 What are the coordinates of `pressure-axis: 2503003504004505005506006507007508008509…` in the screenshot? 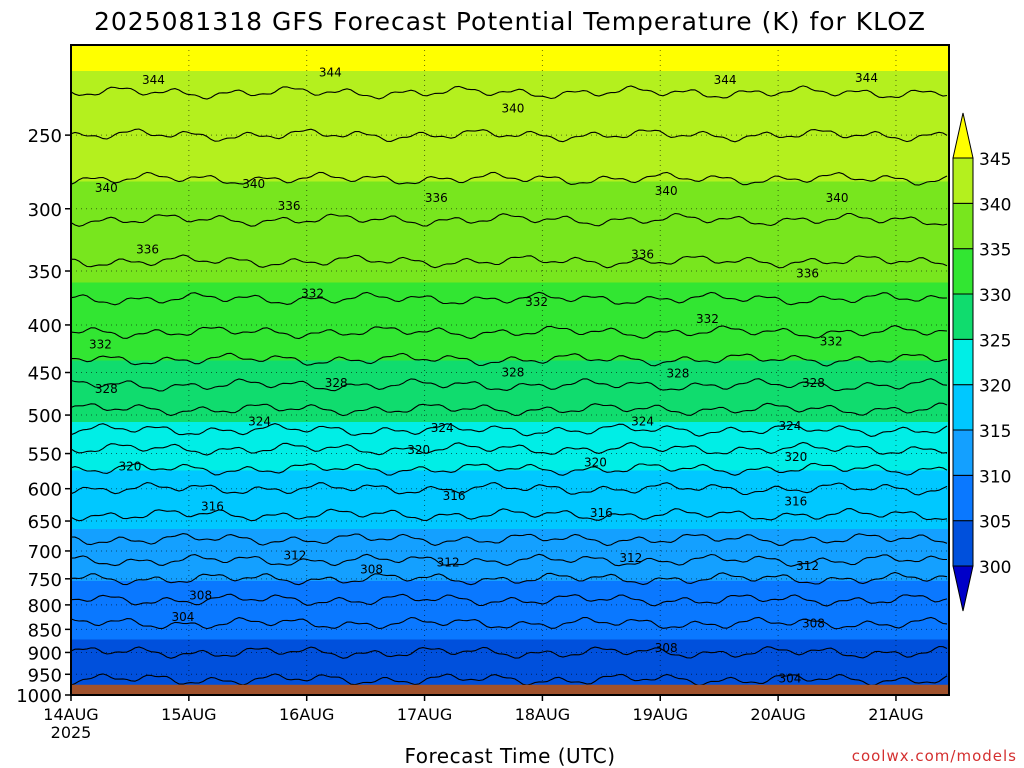 It's located at (43, 416).